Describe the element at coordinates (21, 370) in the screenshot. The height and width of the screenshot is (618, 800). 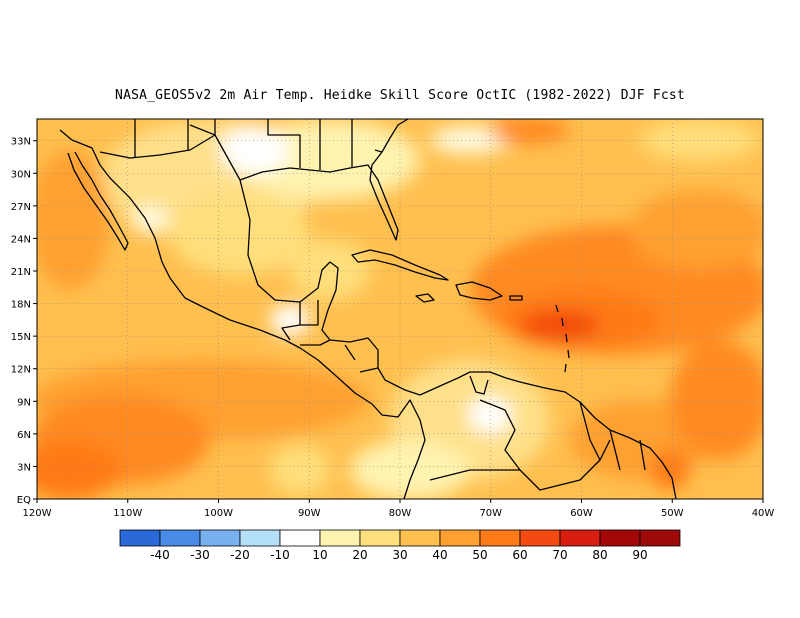
I see `lat-tick-label: 12N` at that location.